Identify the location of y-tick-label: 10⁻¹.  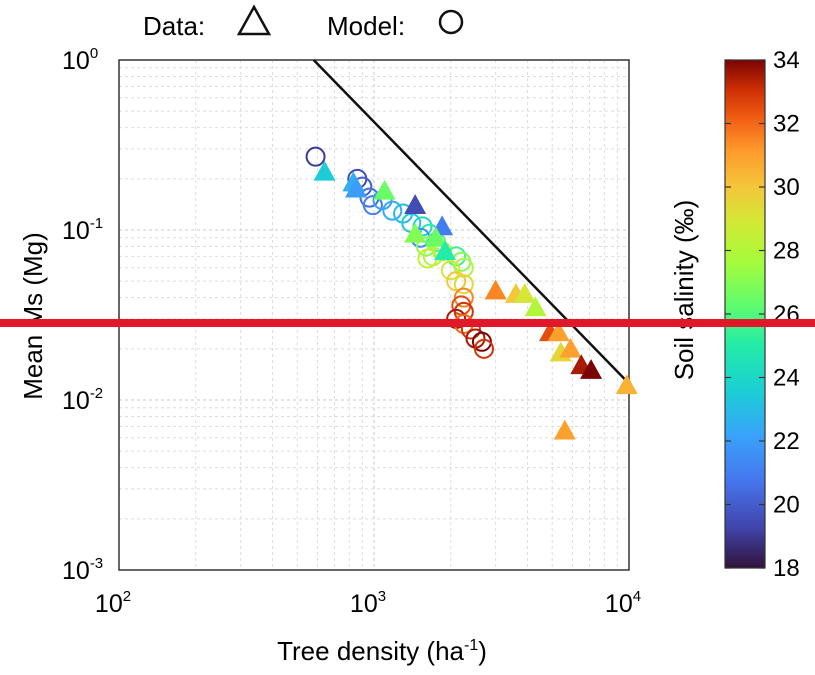
(82, 230).